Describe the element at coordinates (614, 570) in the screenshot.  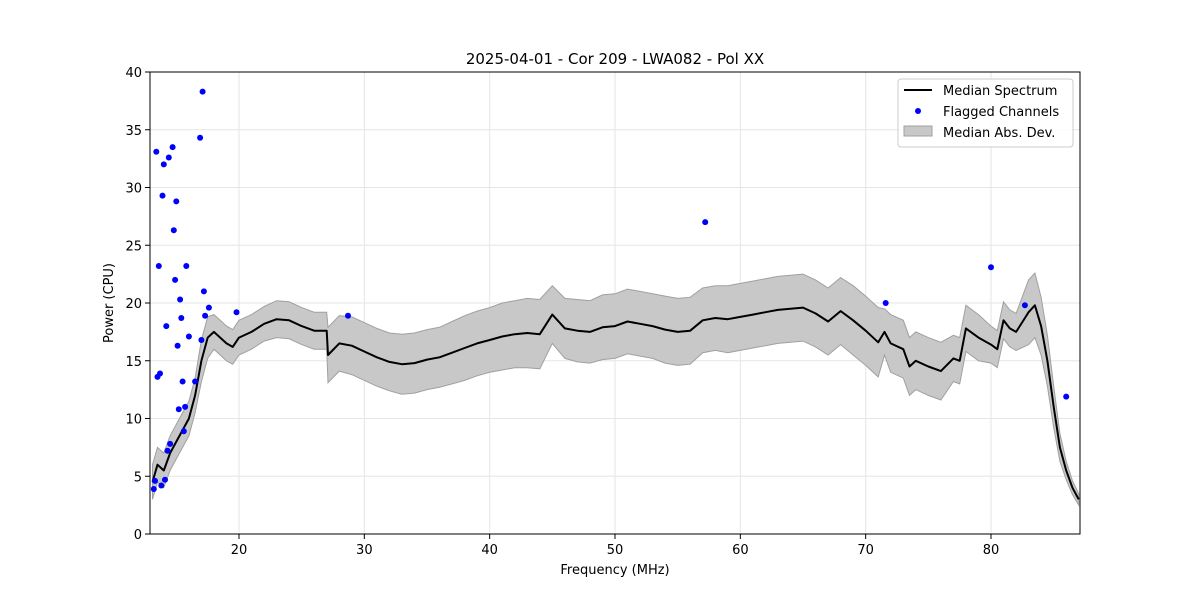
I see `x-axis-label: Frequency (MHz)` at that location.